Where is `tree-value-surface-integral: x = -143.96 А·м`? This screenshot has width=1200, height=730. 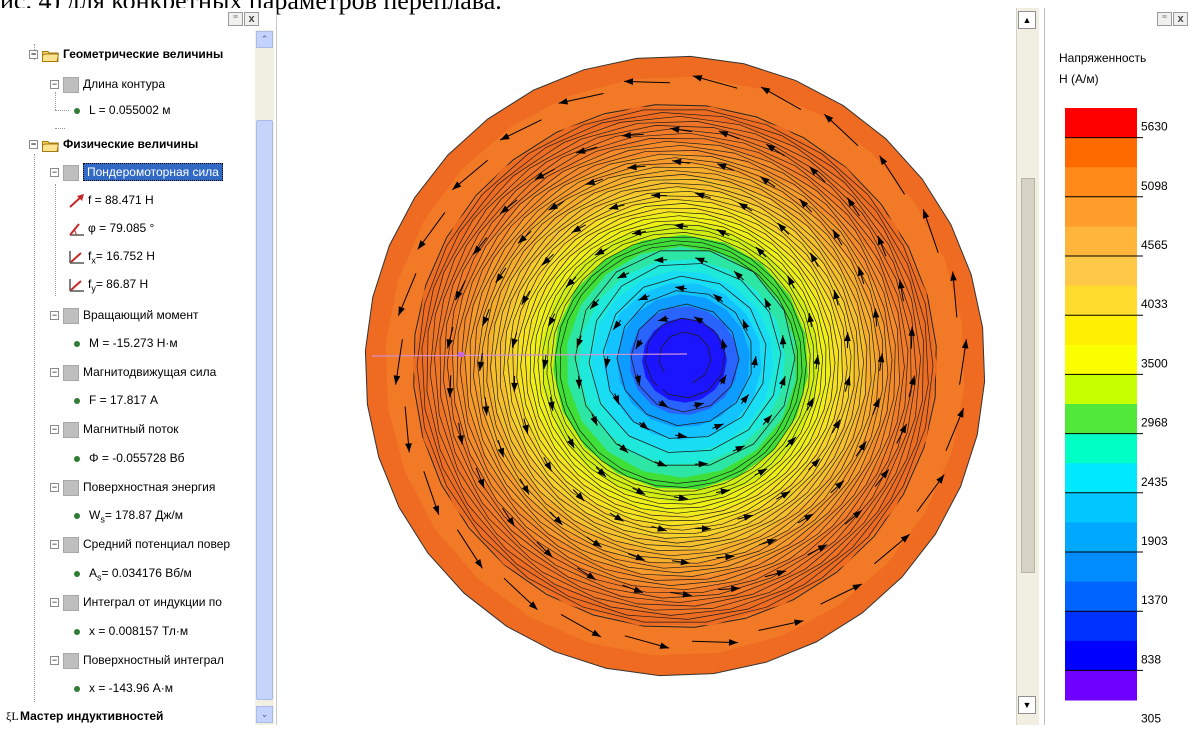 tree-value-surface-integral: x = -143.96 А·м is located at coordinates (121, 688).